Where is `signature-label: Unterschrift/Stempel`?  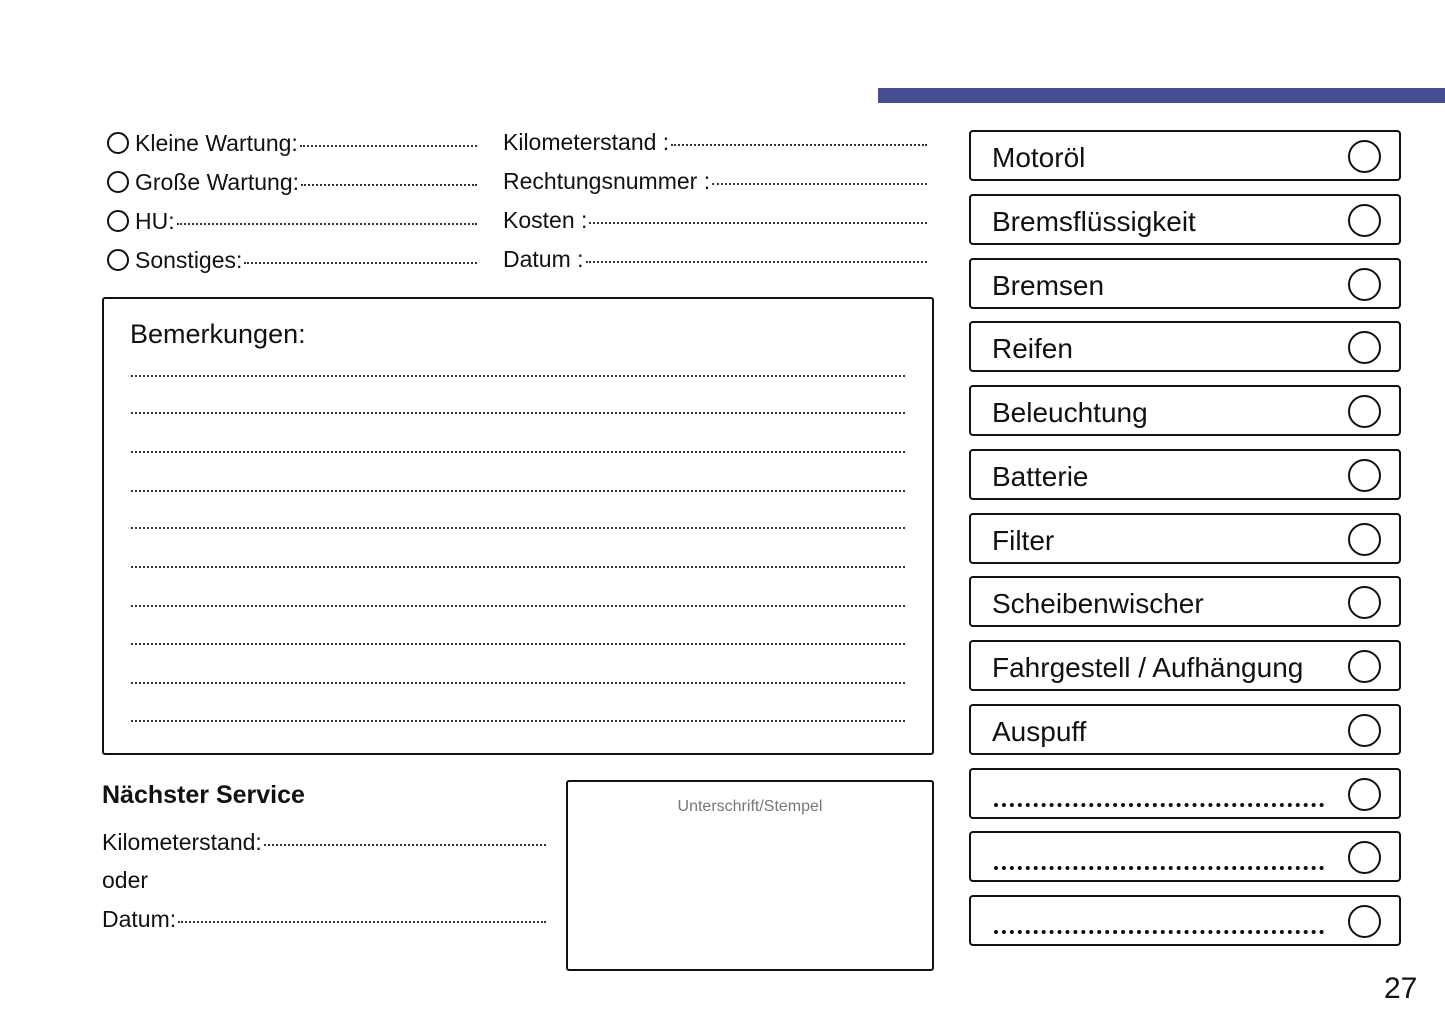 signature-label: Unterschrift/Stempel is located at coordinates (750, 806).